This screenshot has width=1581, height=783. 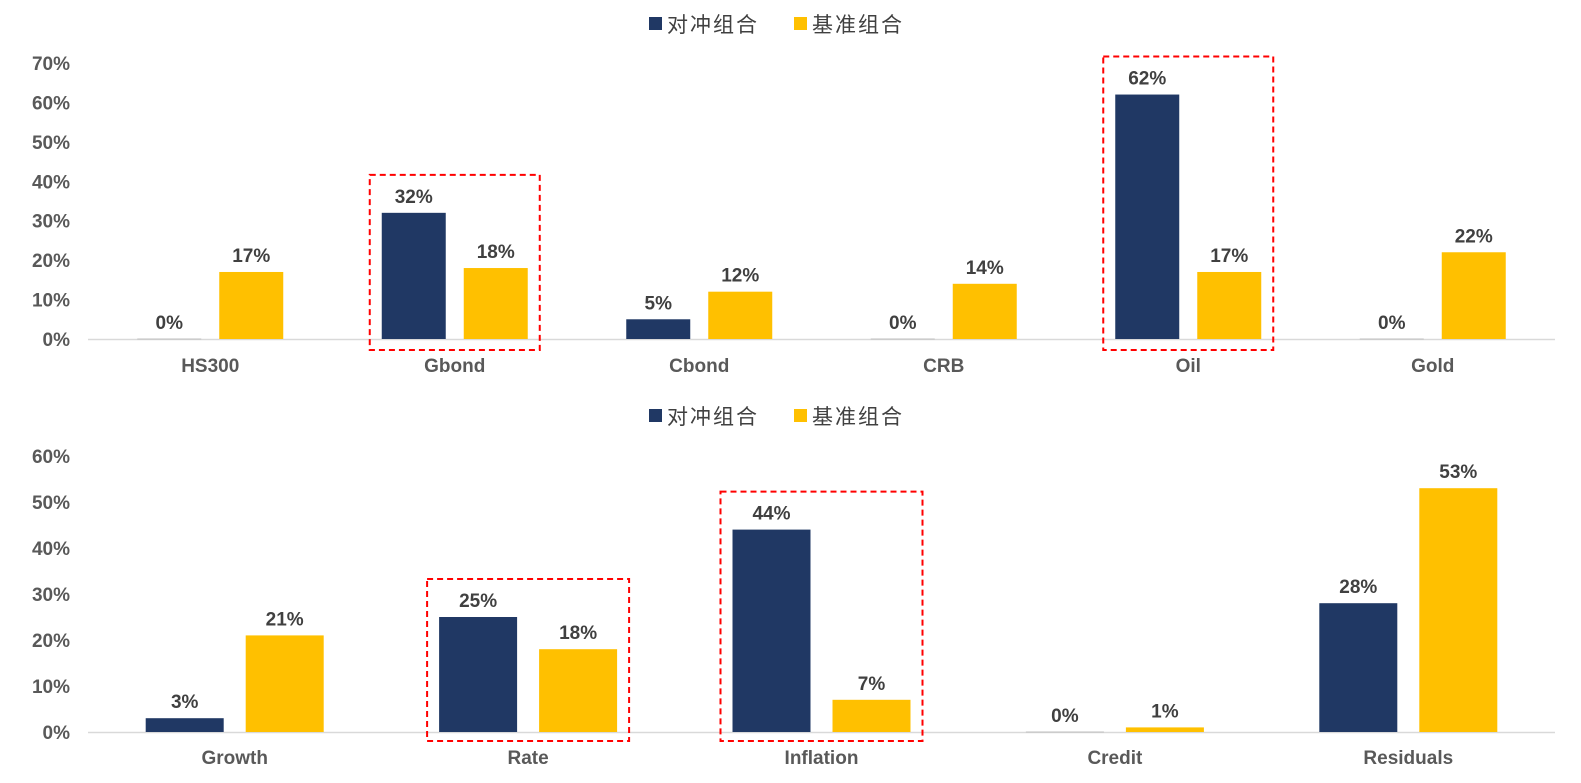 What do you see at coordinates (1458, 472) in the screenshot?
I see `data-label: 53%` at bounding box center [1458, 472].